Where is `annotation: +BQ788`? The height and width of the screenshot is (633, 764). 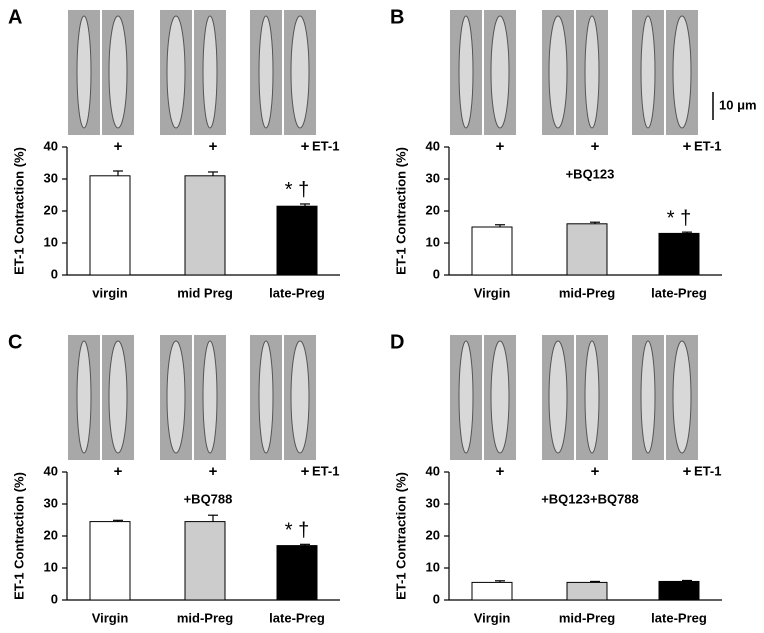 annotation: +BQ788 is located at coordinates (208, 498).